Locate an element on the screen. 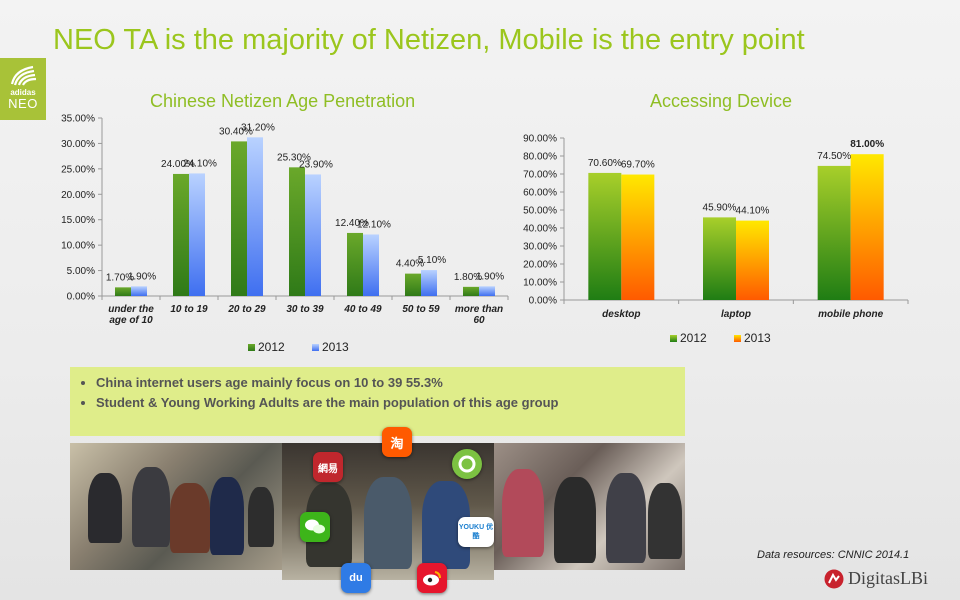 The height and width of the screenshot is (600, 960). category-label: 40 to 49 is located at coordinates (362, 309).